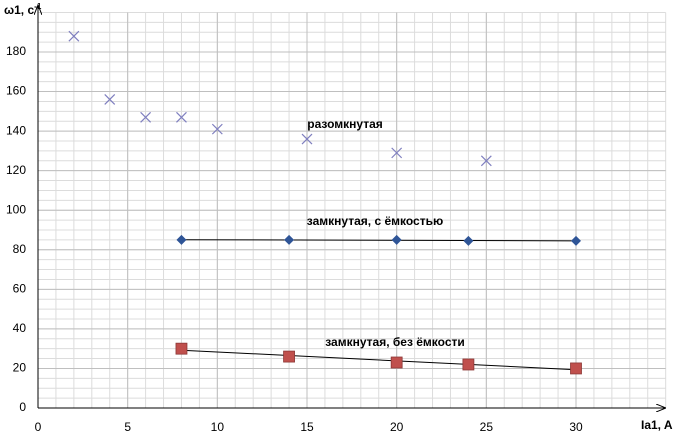  What do you see at coordinates (395, 342) in the screenshot?
I see `series-label: замкнутая, без ёмкости` at bounding box center [395, 342].